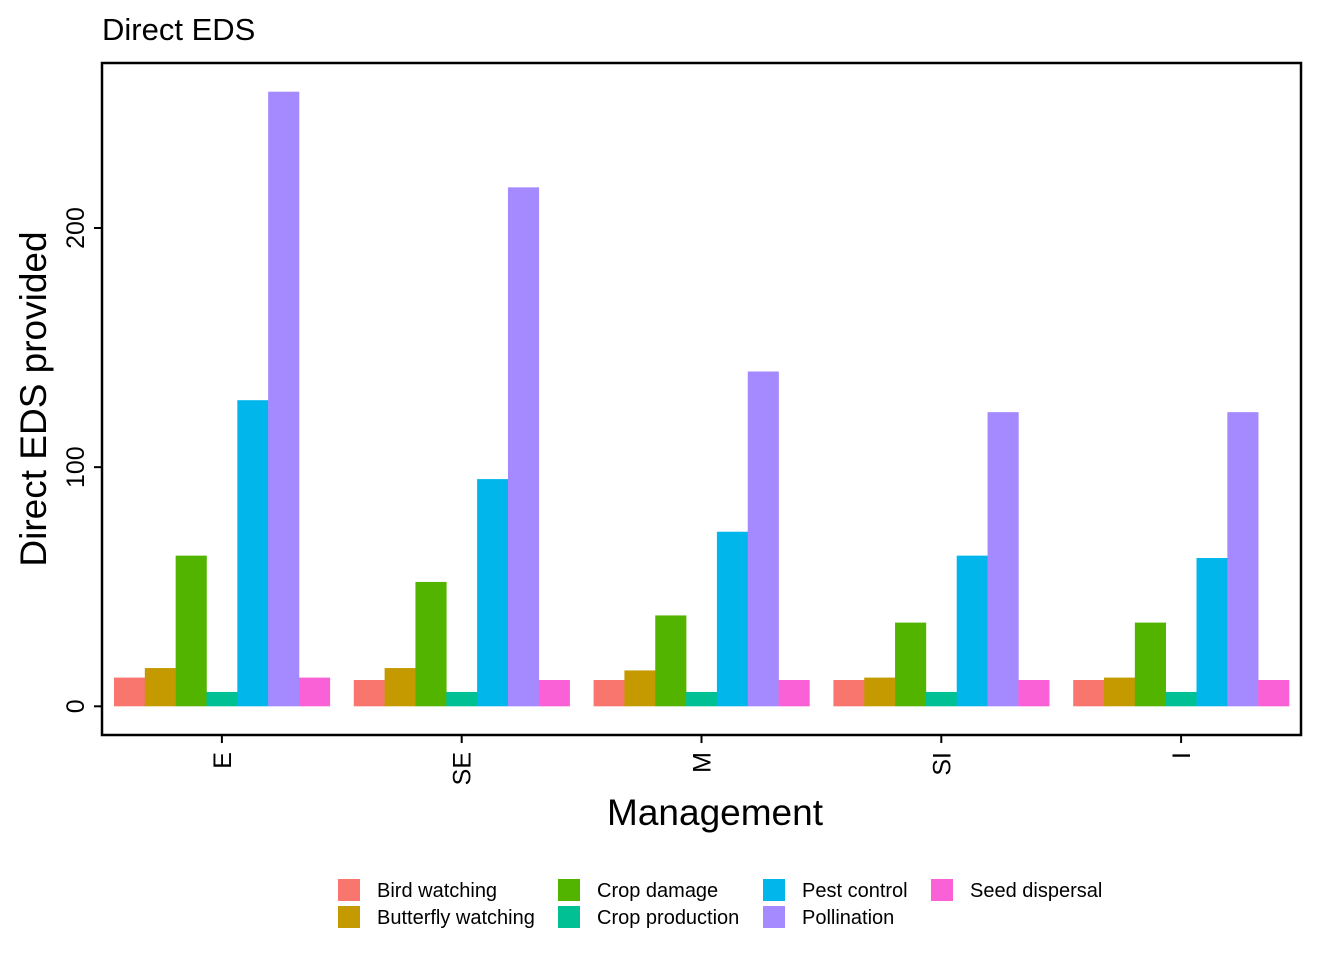 This screenshot has height=960, width=1344. What do you see at coordinates (76, 228) in the screenshot?
I see `y-tick-label: 200` at bounding box center [76, 228].